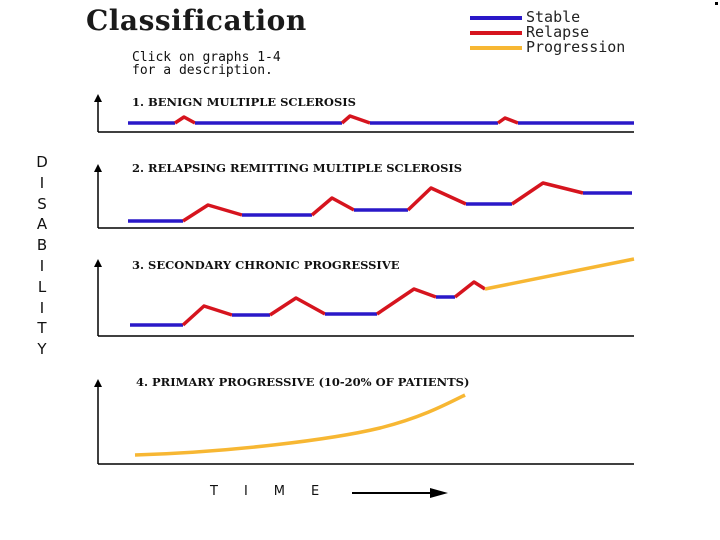  I want to click on y-axis-label-letter: S, so click(42, 203).